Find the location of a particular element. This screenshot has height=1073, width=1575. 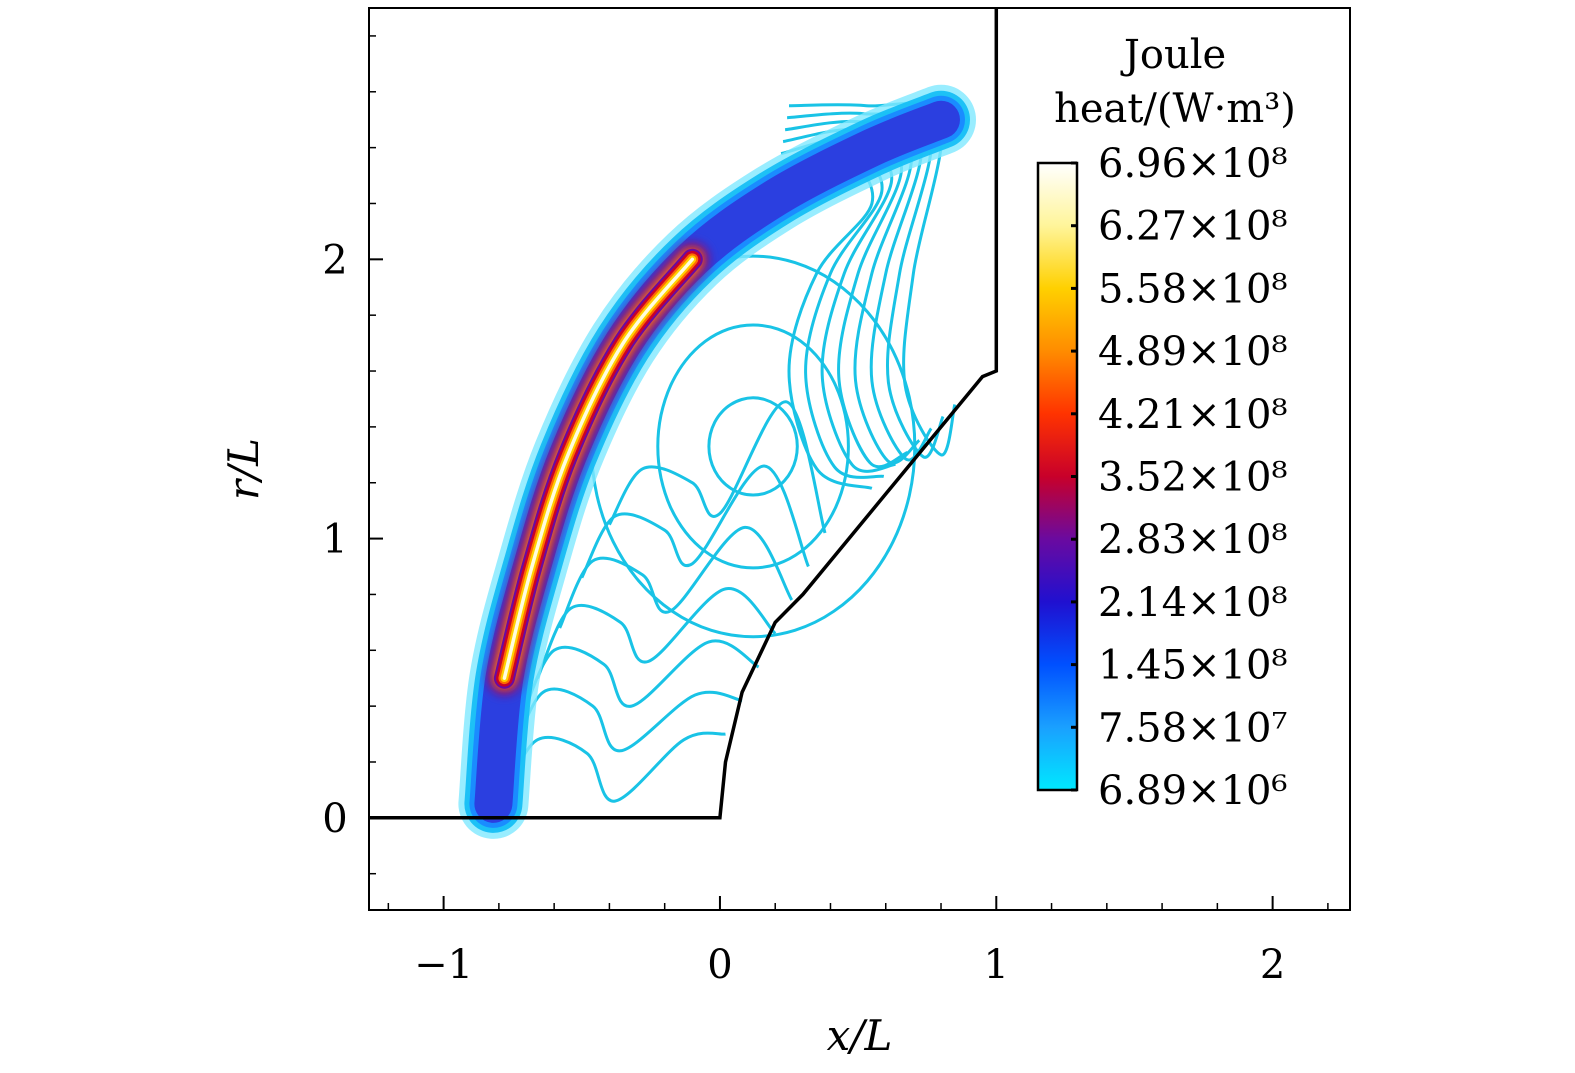

x-tick-label: 2 is located at coordinates (1272, 965).